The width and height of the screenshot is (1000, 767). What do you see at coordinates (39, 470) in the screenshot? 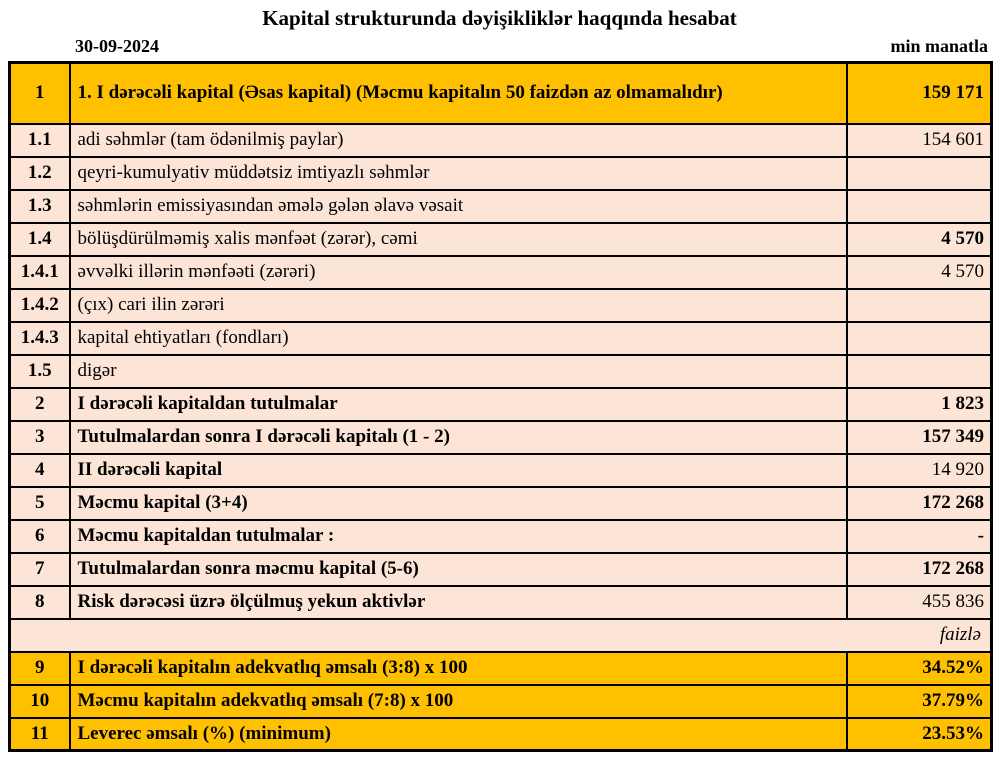
I see `row-number-cell: 4` at bounding box center [39, 470].